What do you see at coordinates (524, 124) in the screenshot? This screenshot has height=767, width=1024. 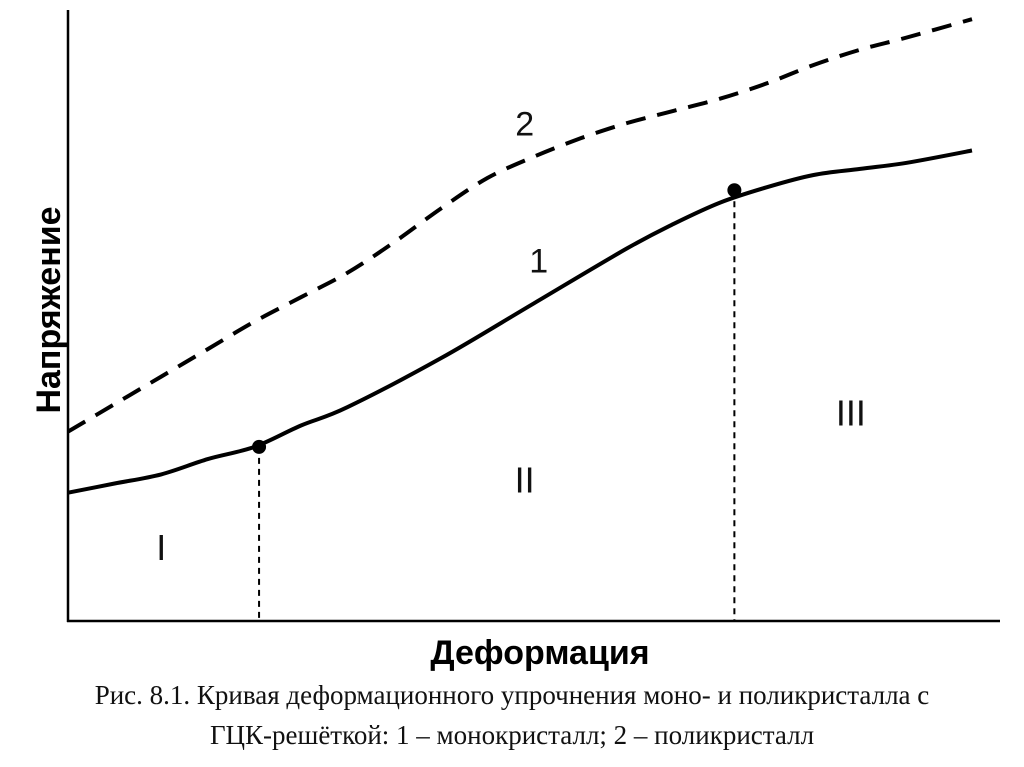 I see `curve-label-2: 2` at bounding box center [524, 124].